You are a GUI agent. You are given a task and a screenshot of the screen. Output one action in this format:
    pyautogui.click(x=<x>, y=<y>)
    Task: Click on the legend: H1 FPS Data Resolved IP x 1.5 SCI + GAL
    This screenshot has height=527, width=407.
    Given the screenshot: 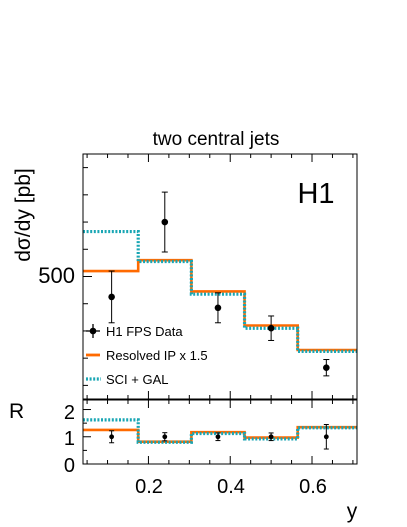 What is the action you would take?
    pyautogui.click(x=147, y=355)
    